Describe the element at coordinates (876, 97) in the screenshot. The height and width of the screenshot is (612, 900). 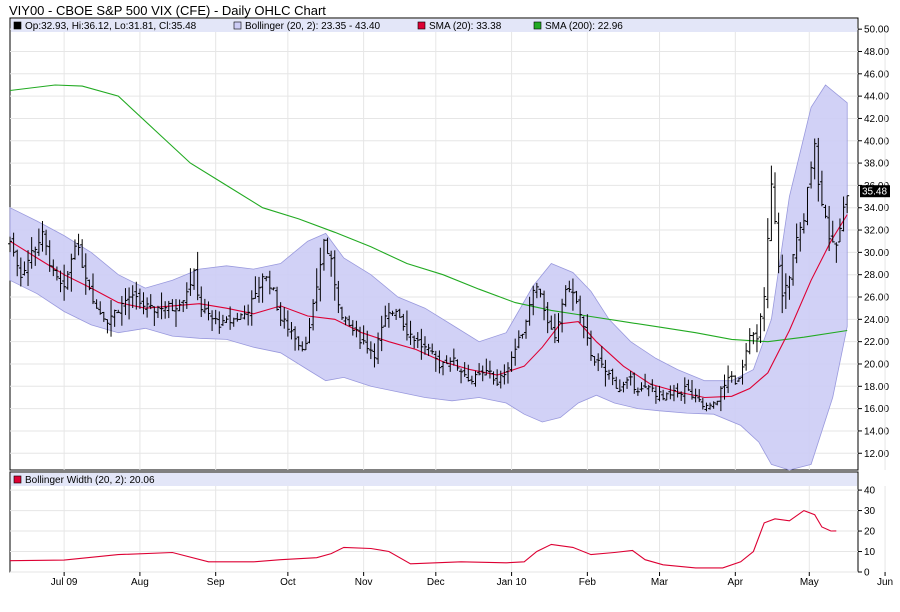
I see `price-tick-label: 44.00` at that location.